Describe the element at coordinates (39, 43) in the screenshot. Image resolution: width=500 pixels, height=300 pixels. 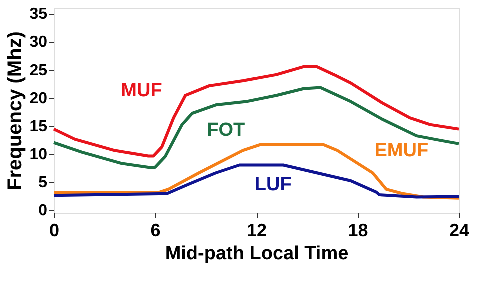
I see `y-tick-label: 30` at that location.